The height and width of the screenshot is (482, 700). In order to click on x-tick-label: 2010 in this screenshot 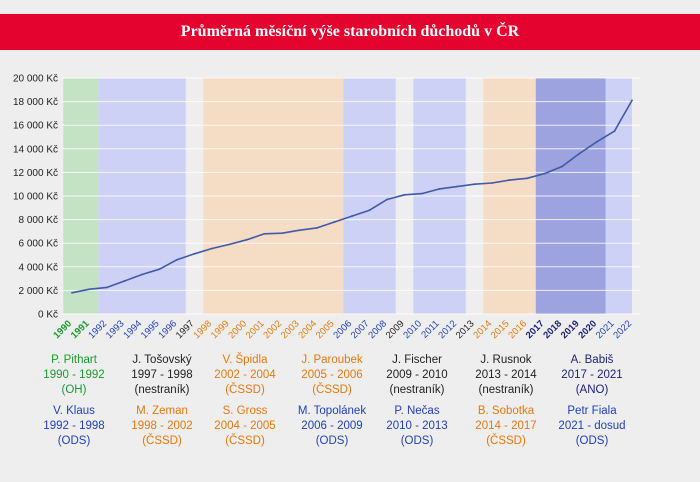, I will do `click(412, 329)`.